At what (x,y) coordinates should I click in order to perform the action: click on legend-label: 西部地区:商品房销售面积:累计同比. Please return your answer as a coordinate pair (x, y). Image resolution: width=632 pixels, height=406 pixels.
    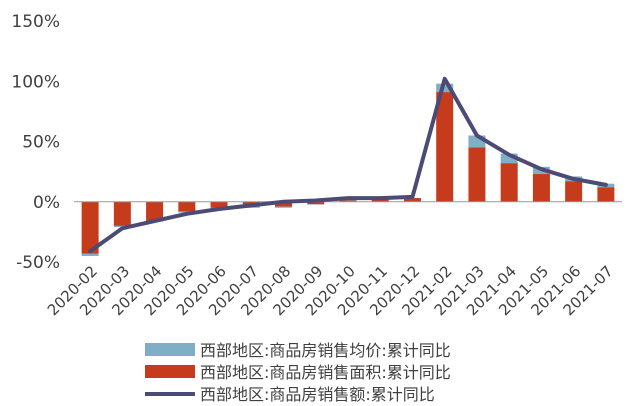
    Looking at the image, I should click on (325, 372).